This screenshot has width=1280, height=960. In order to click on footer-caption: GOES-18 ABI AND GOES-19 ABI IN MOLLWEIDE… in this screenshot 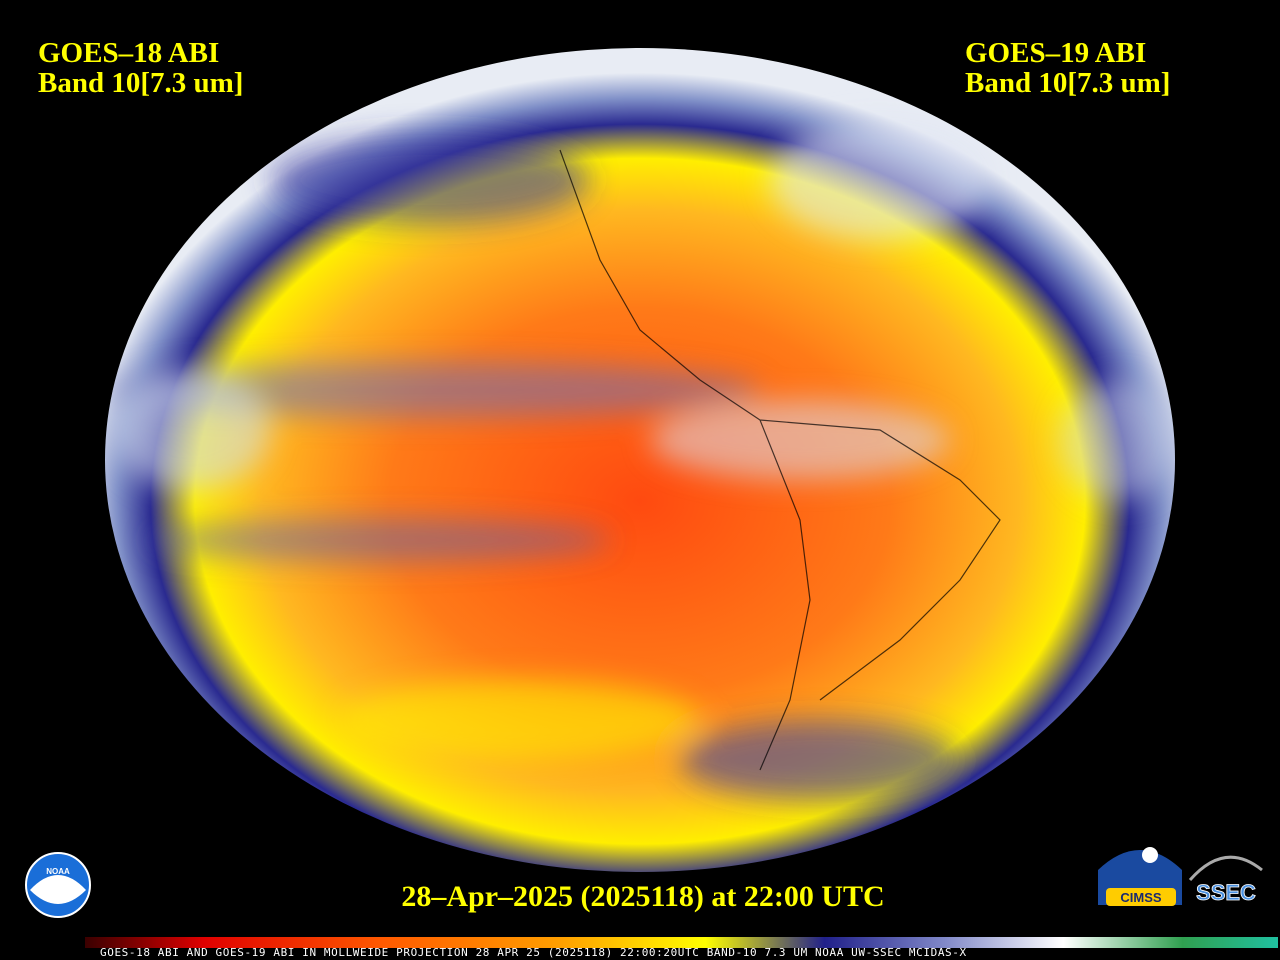, I will do `click(533, 952)`.